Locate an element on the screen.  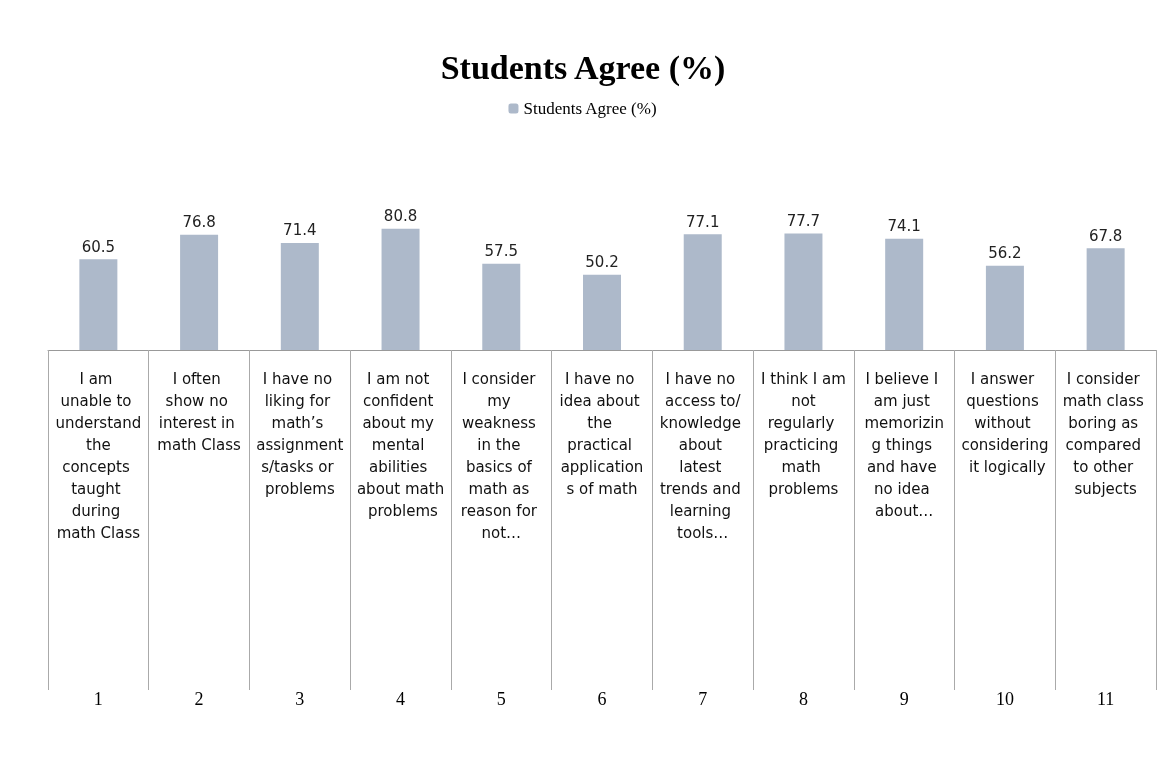
data-label: 60.5 is located at coordinates (98, 246).